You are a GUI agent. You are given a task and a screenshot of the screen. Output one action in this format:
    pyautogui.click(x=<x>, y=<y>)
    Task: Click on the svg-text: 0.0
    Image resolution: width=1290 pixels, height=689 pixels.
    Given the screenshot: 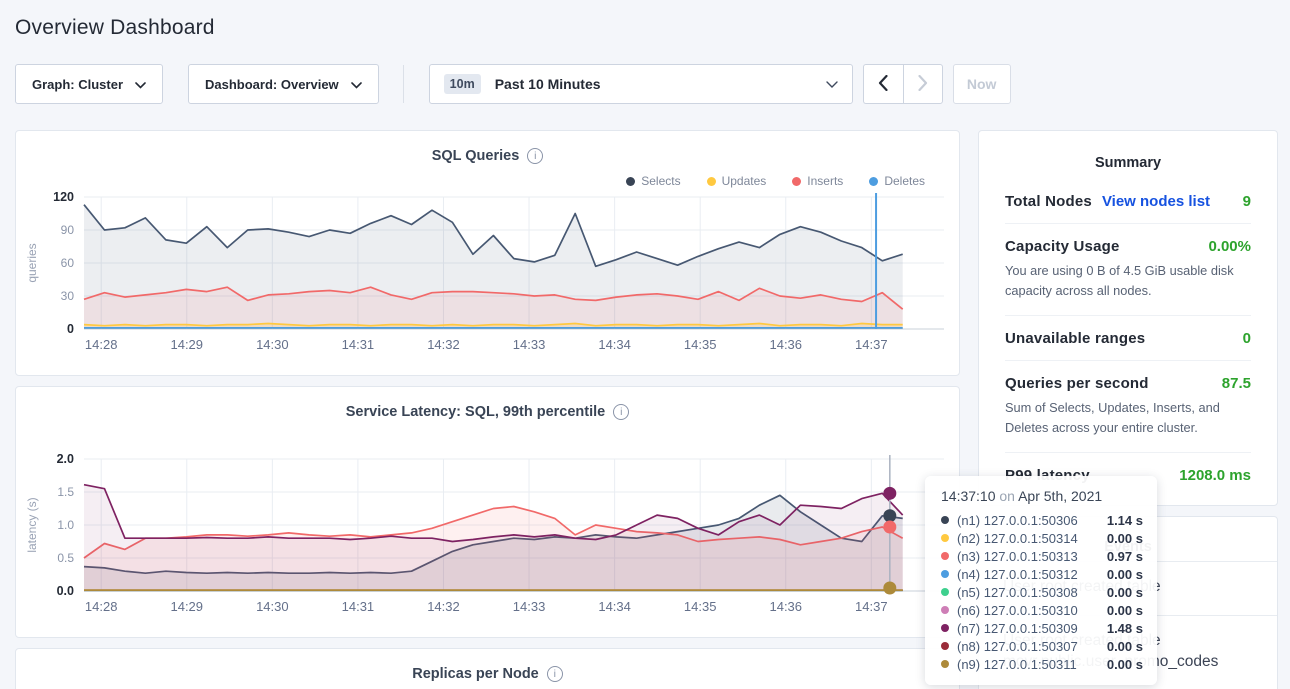 What is the action you would take?
    pyautogui.click(x=65, y=591)
    